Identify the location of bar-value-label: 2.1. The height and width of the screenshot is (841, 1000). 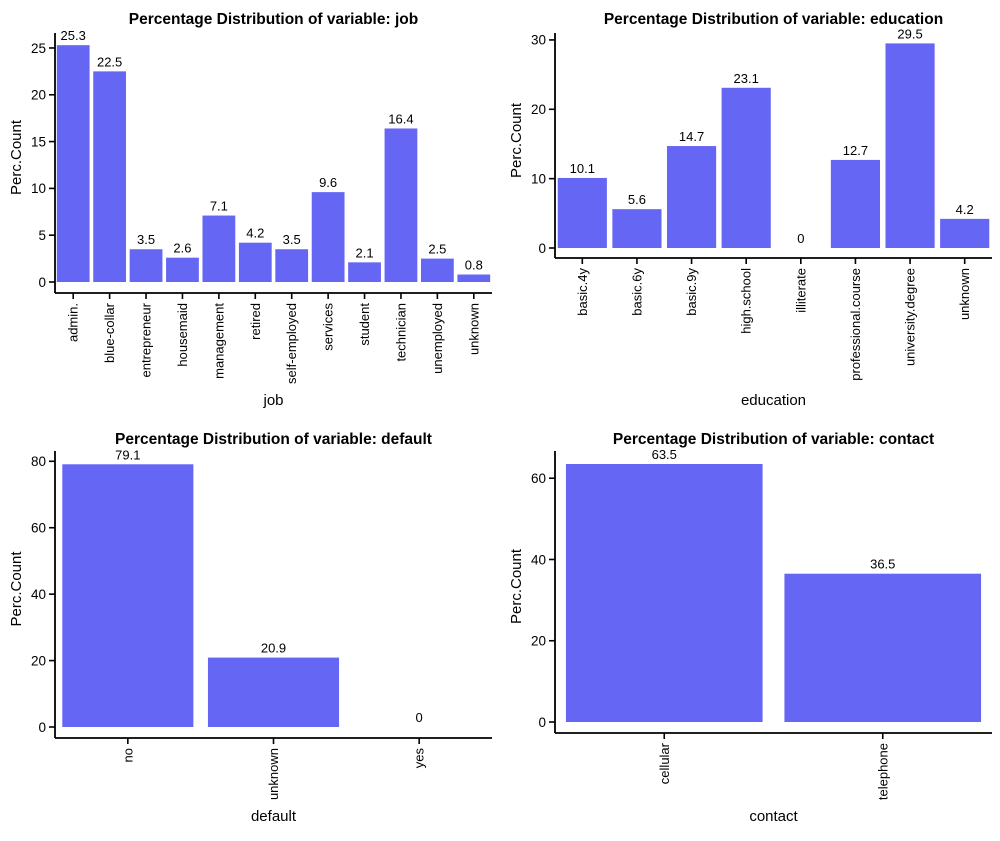
(365, 252).